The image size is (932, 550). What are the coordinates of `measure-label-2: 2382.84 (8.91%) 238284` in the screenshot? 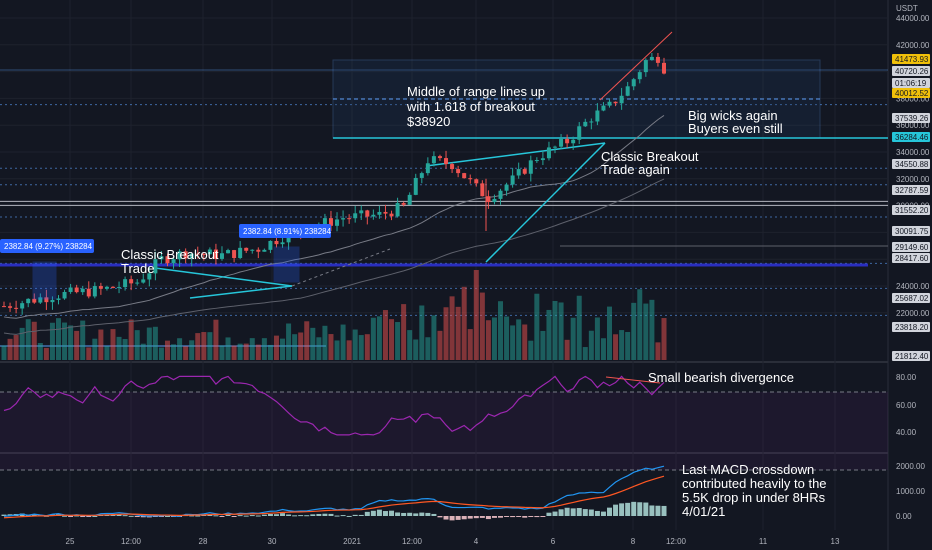 It's located at (285, 231).